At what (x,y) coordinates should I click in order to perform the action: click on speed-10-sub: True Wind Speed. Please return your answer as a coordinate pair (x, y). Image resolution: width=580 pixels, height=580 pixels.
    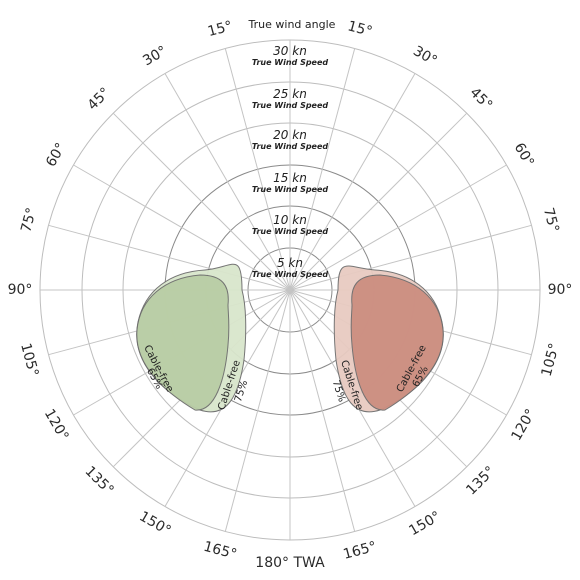
    Looking at the image, I should click on (290, 231).